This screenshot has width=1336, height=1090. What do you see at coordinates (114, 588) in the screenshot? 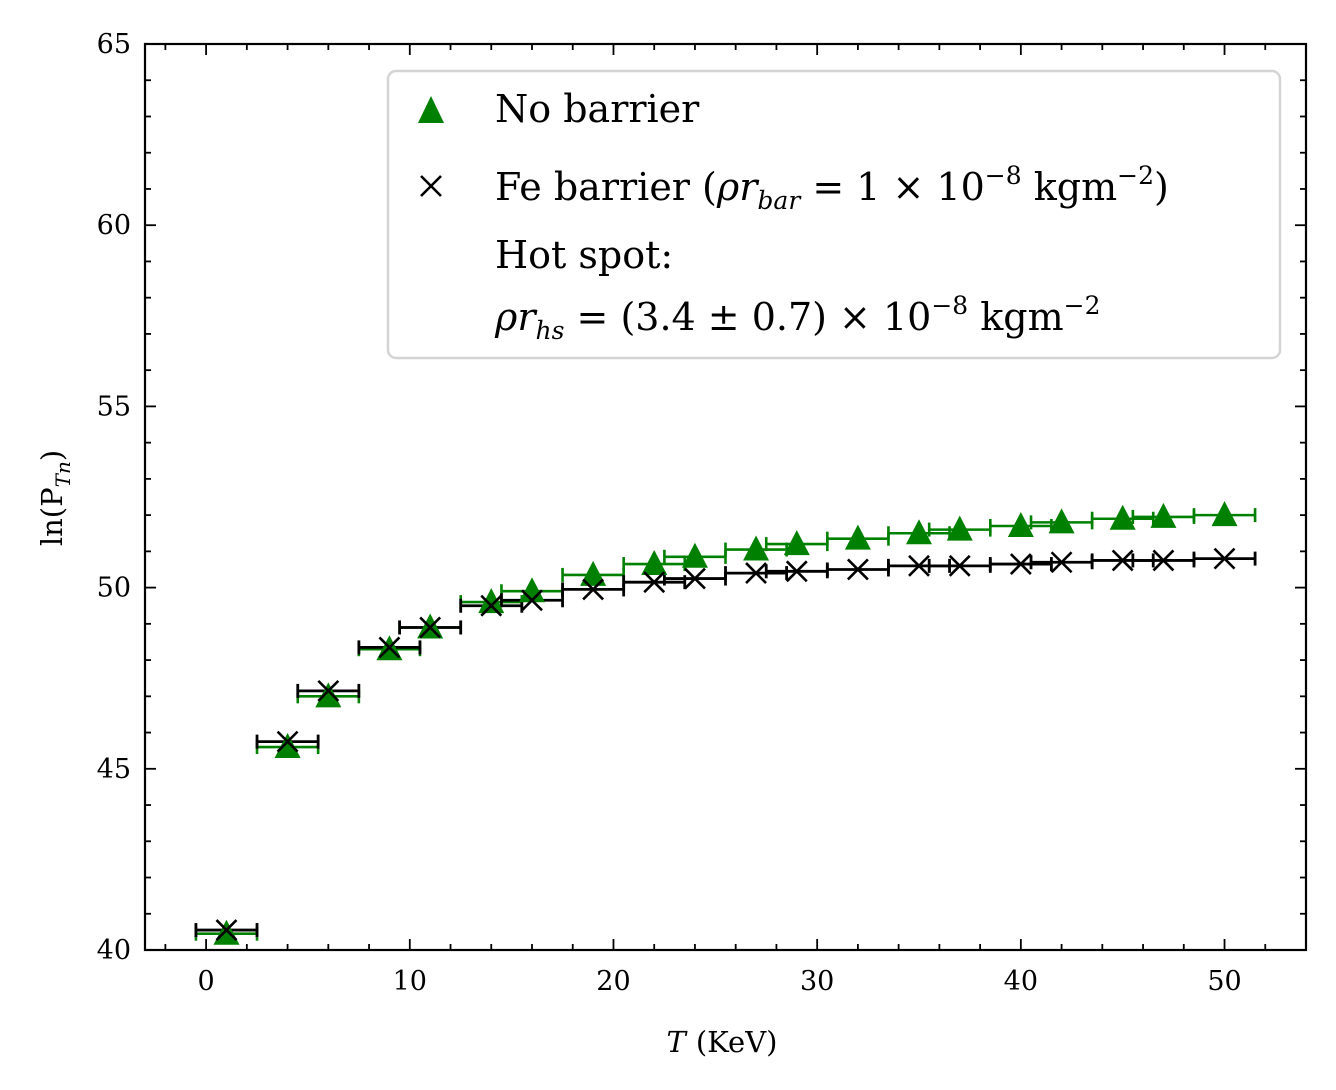
I see `y-tick-label: 50` at bounding box center [114, 588].